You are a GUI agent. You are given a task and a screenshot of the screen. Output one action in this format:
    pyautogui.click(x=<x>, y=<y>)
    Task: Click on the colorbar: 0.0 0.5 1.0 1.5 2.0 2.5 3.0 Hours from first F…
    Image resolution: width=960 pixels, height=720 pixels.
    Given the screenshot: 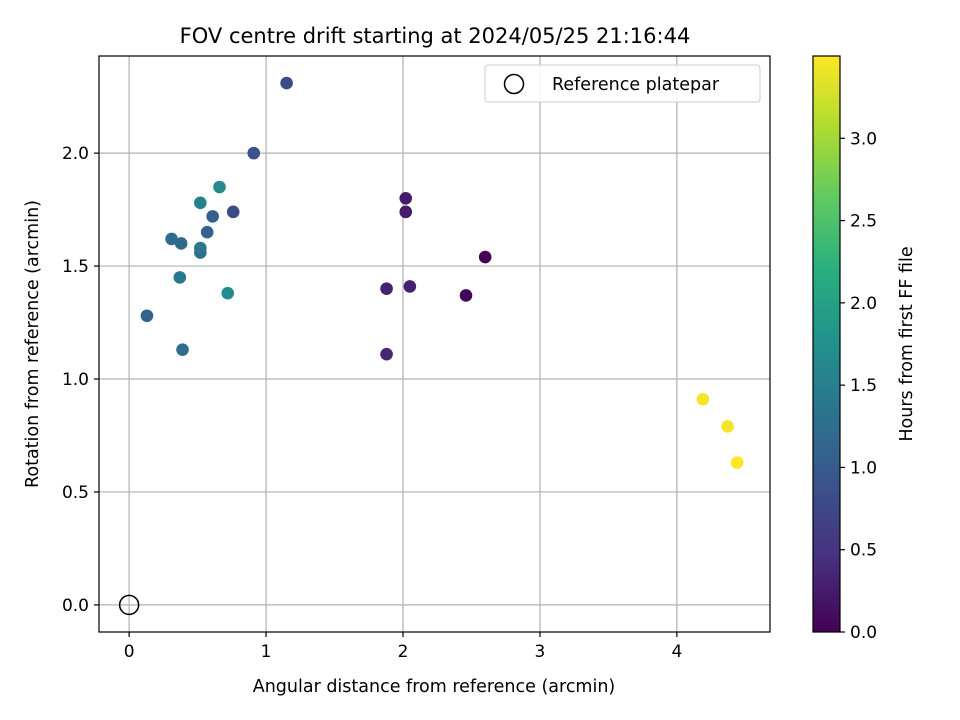 What is the action you would take?
    pyautogui.click(x=864, y=349)
    